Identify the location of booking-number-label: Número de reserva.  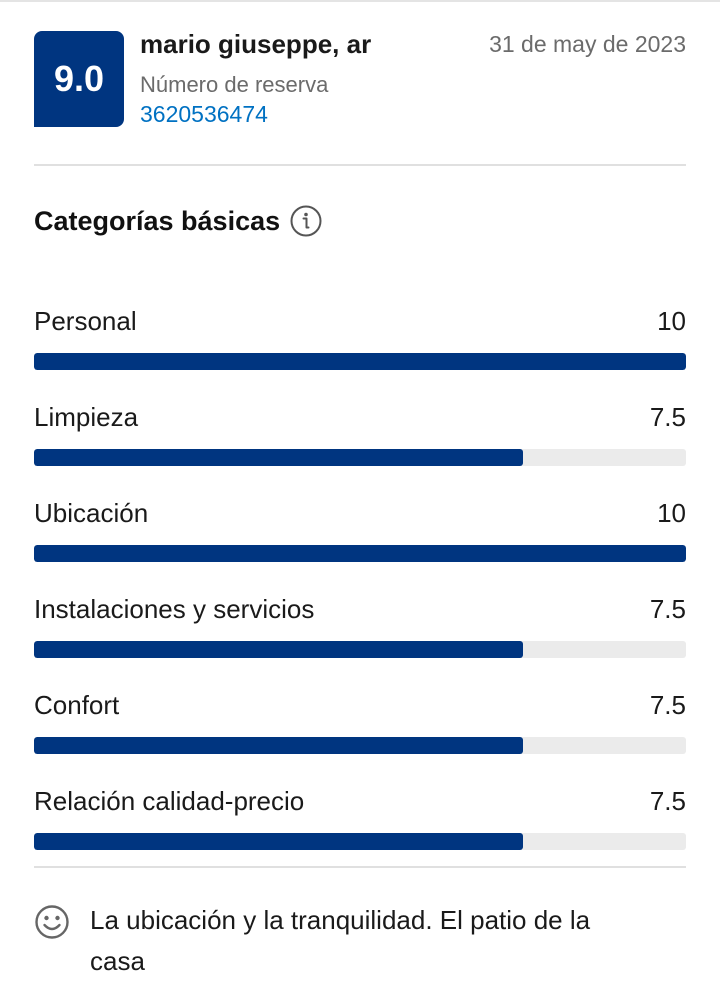
(234, 84).